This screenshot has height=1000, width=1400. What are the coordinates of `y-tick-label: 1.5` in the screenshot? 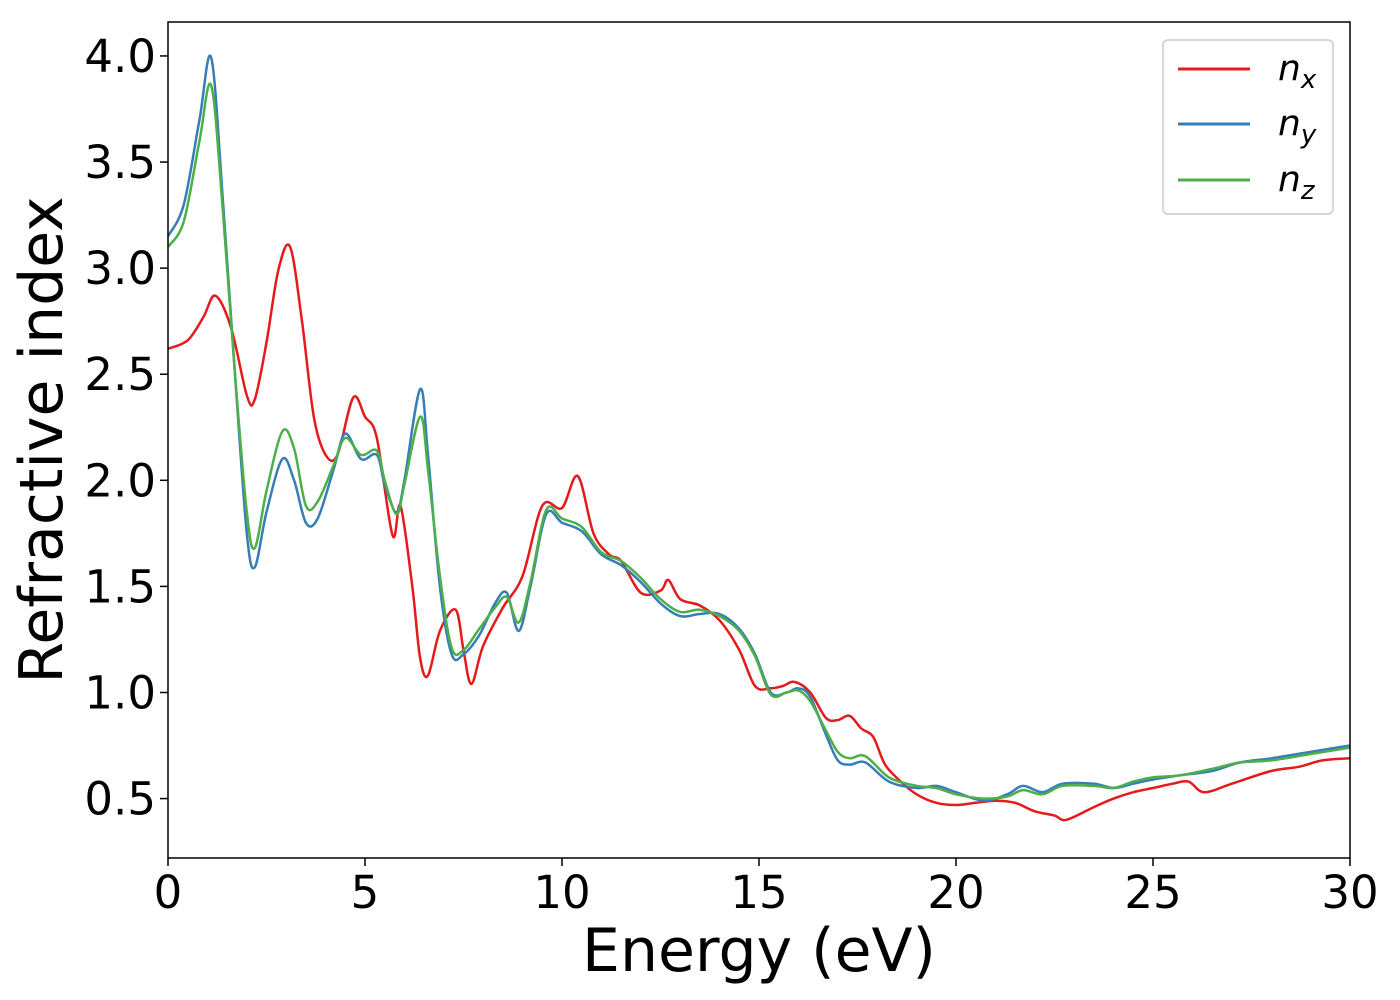 It's located at (120, 586).